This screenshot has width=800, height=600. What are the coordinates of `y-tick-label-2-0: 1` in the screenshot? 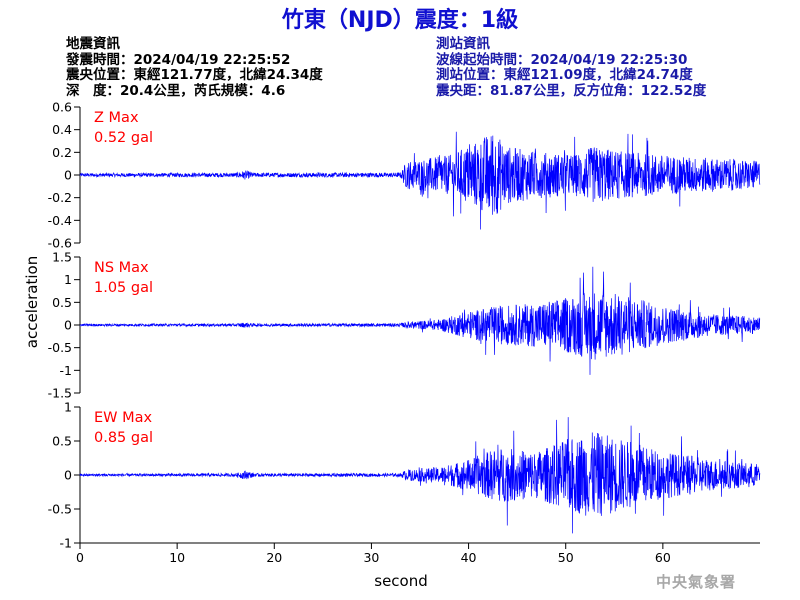 It's located at (68, 407).